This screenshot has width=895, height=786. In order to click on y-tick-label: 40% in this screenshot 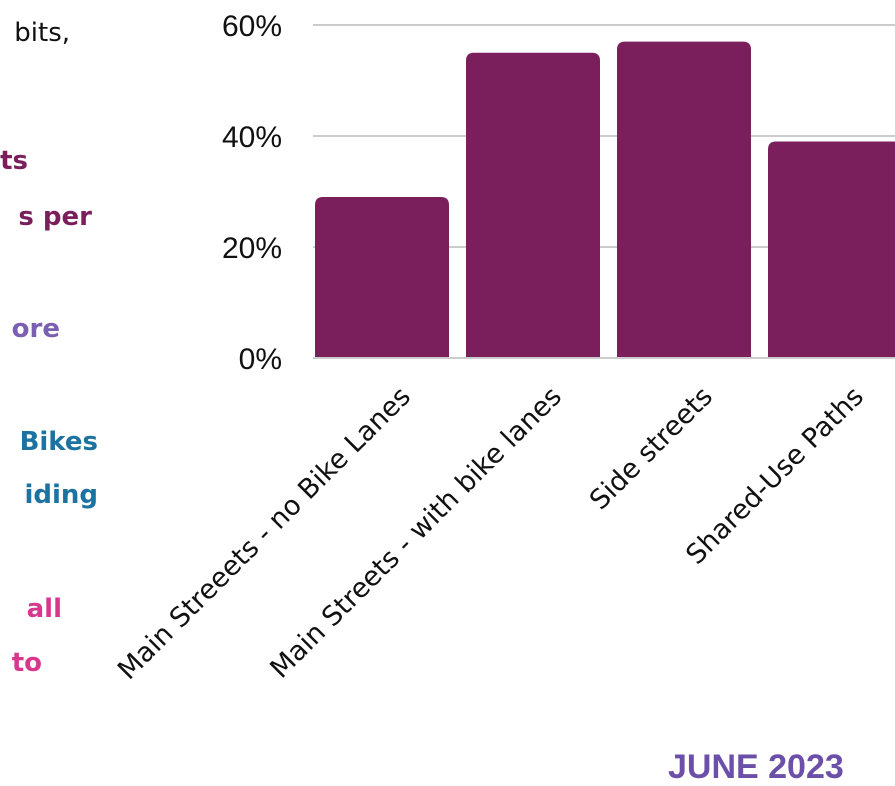, I will do `click(252, 137)`.